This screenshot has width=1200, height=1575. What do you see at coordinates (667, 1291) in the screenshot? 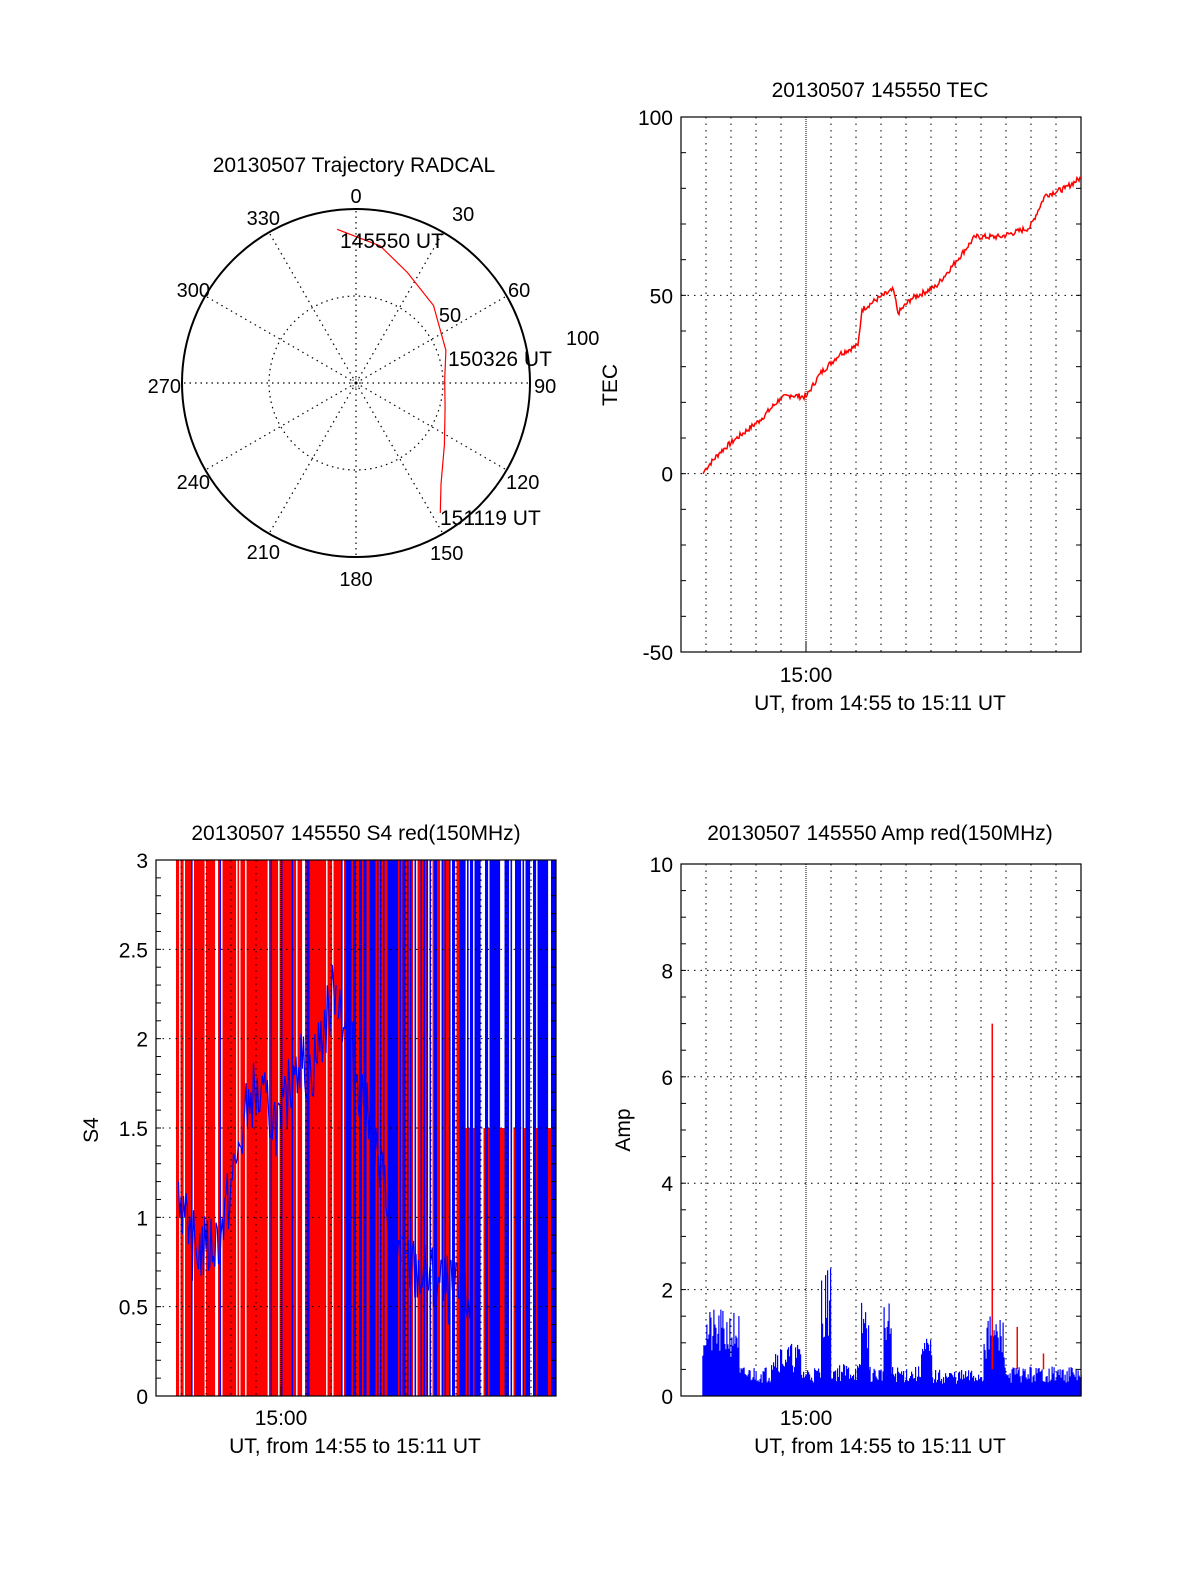
I see `amp-y-tick-label: 2` at bounding box center [667, 1291].